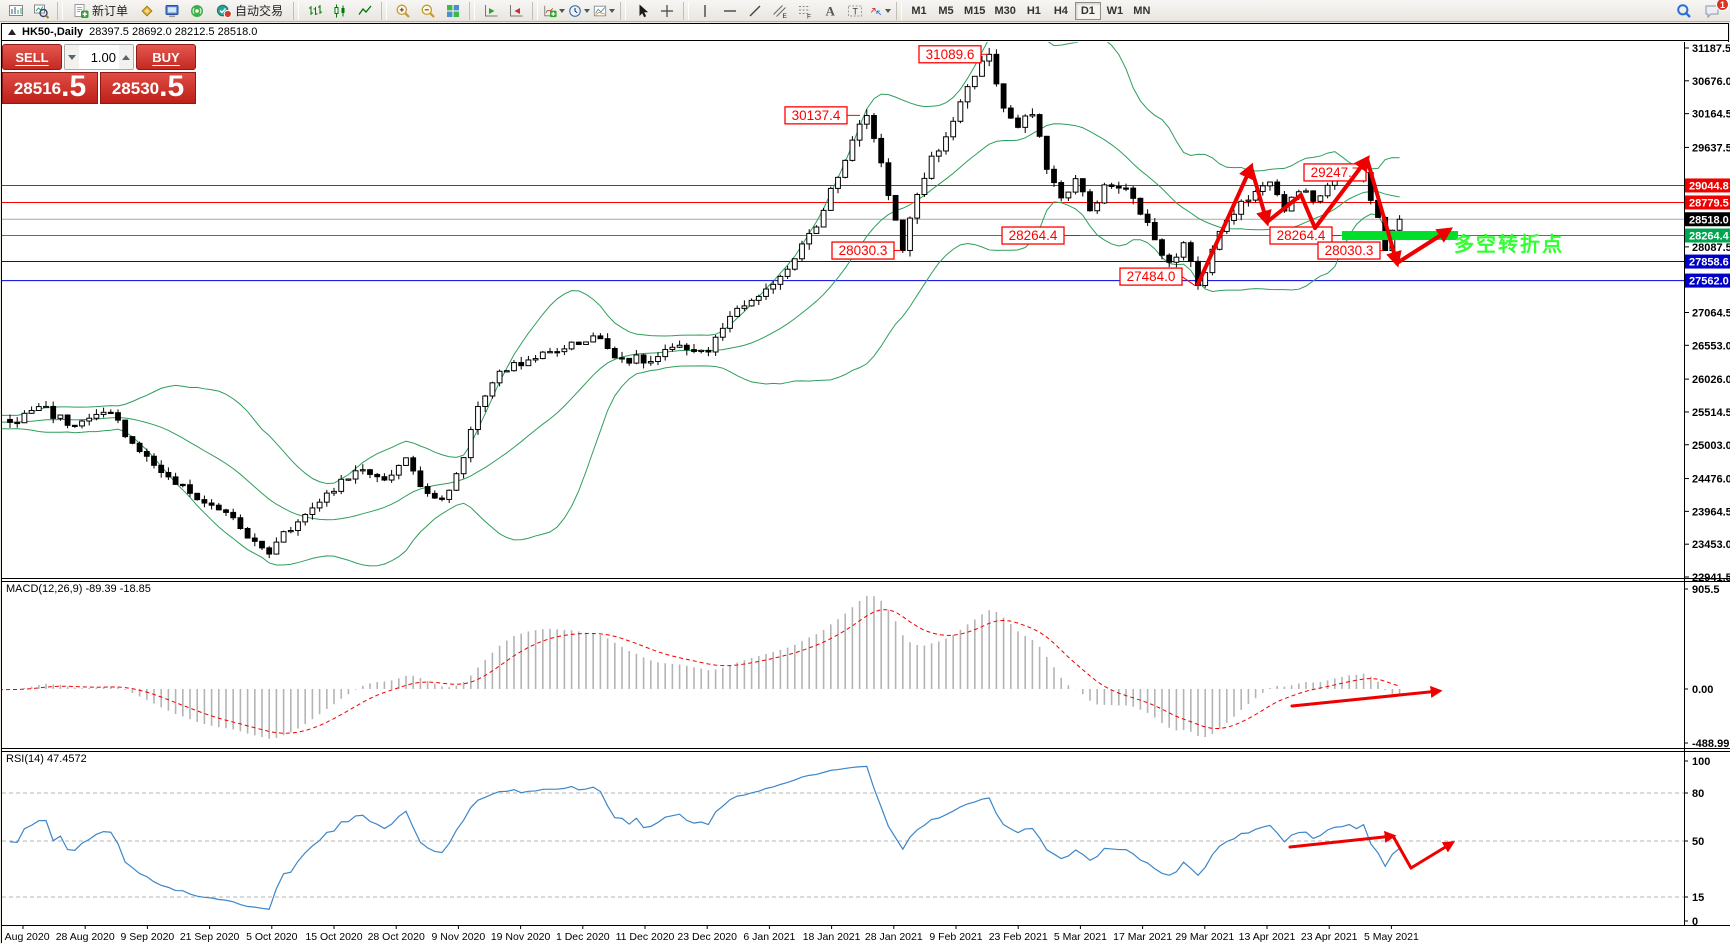 The height and width of the screenshot is (944, 1730). What do you see at coordinates (1301, 235) in the screenshot?
I see `svg-text: 28264.4` at bounding box center [1301, 235].